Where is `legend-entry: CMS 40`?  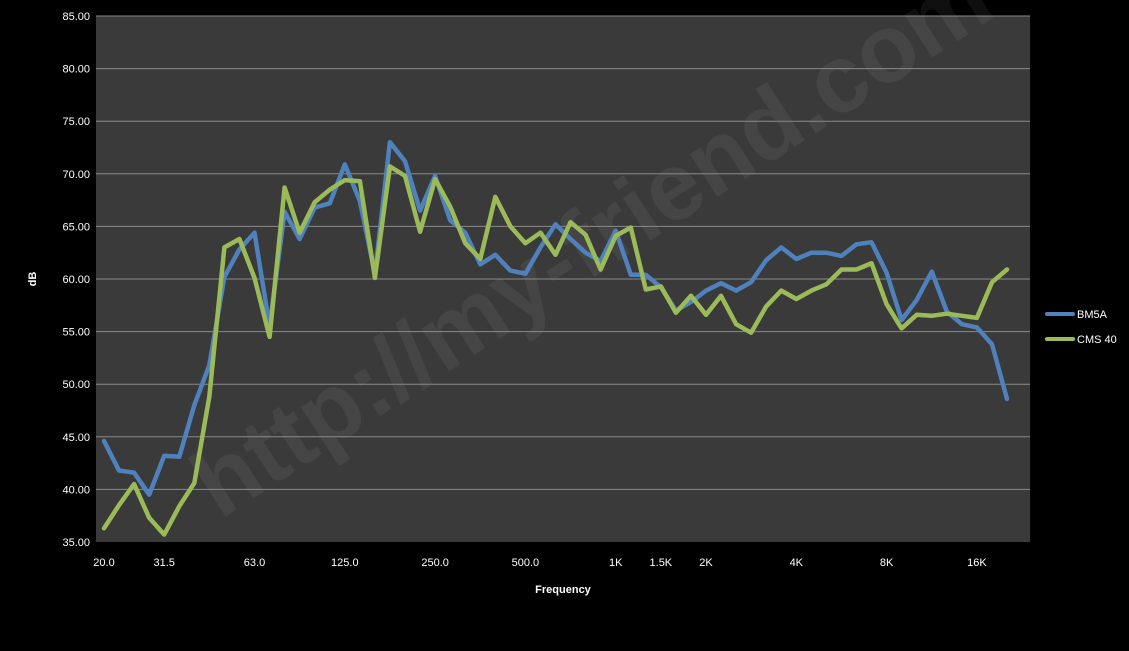
legend-entry: CMS 40 is located at coordinates (1081, 340).